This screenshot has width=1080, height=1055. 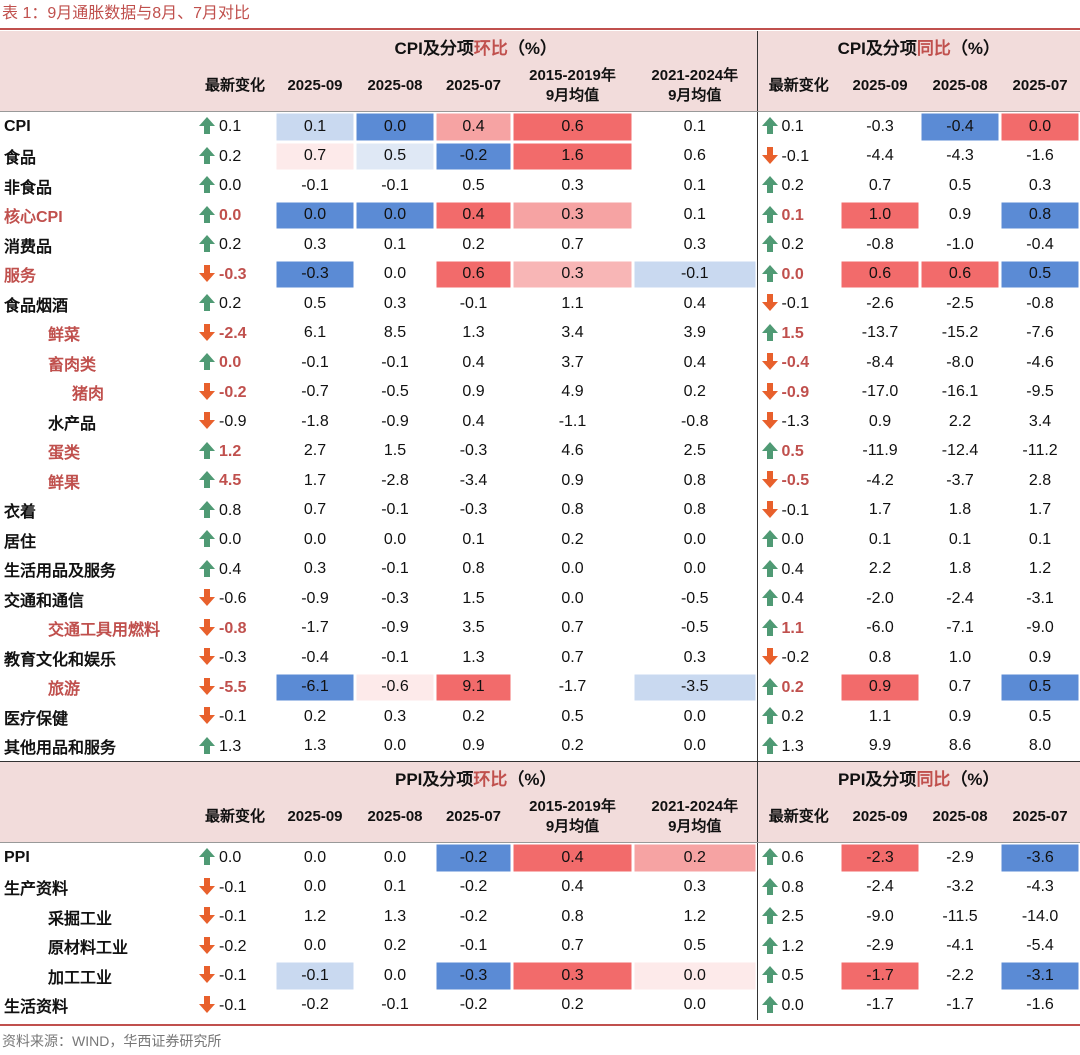 I want to click on latest-change: -0.2, so click(x=798, y=658).